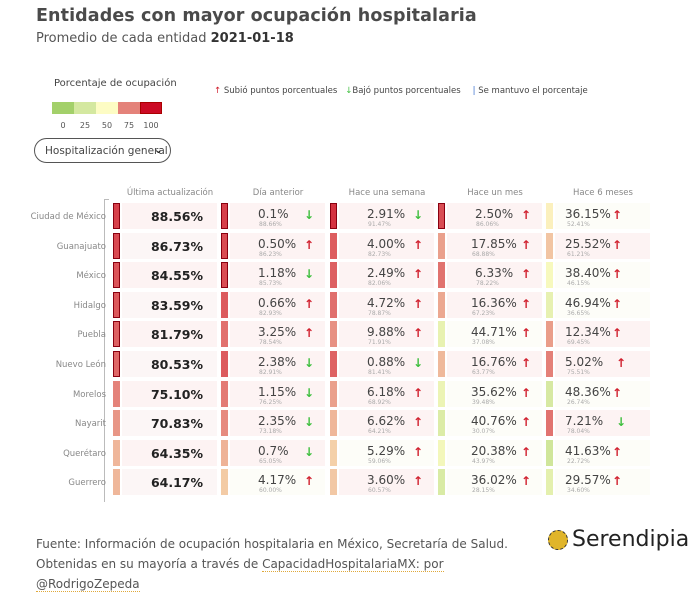 This screenshot has width=700, height=605. I want to click on row-label-entity: Morelos, so click(89, 394).